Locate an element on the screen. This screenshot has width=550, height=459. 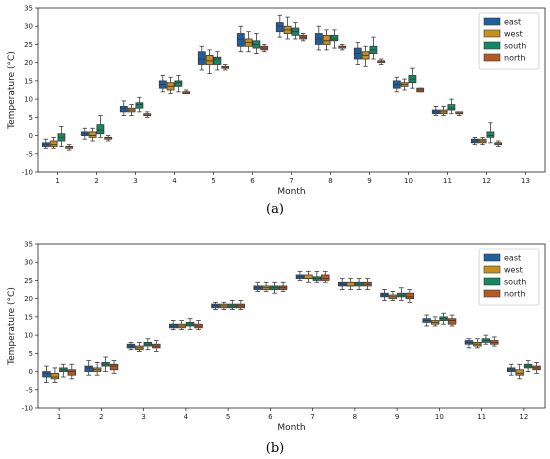
panel-caption-b: (b) is located at coordinates (275, 448).